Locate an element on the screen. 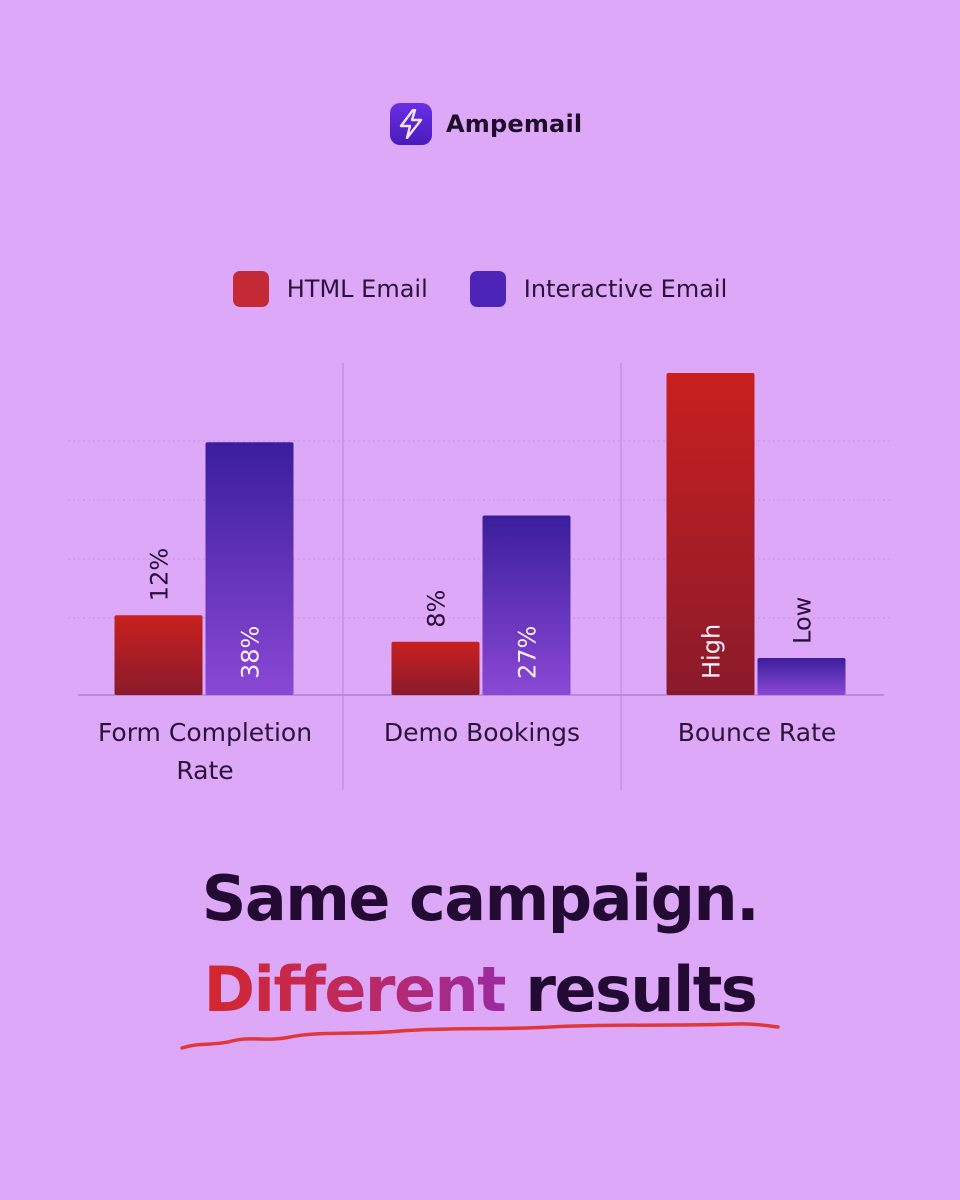  lightning-bolt-icon is located at coordinates (411, 124).